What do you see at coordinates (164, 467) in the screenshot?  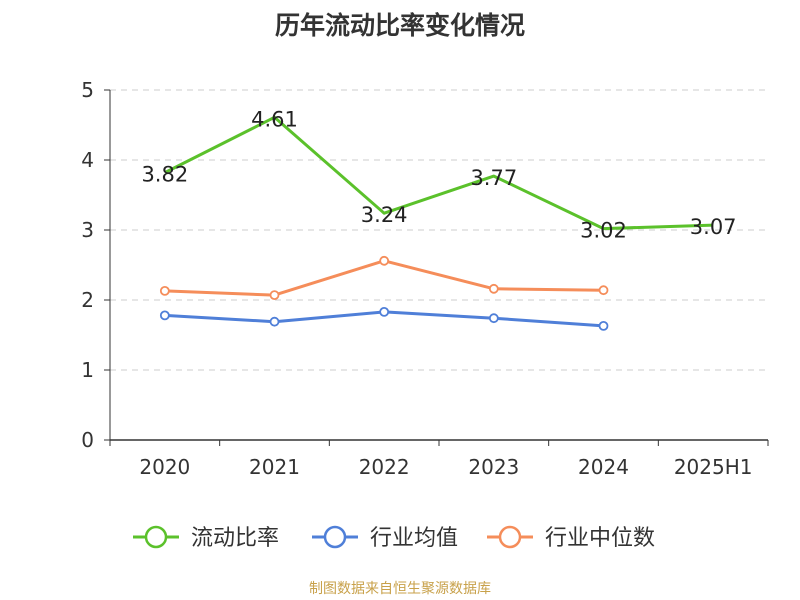 I see `x-tick-label: 2020` at bounding box center [164, 467].